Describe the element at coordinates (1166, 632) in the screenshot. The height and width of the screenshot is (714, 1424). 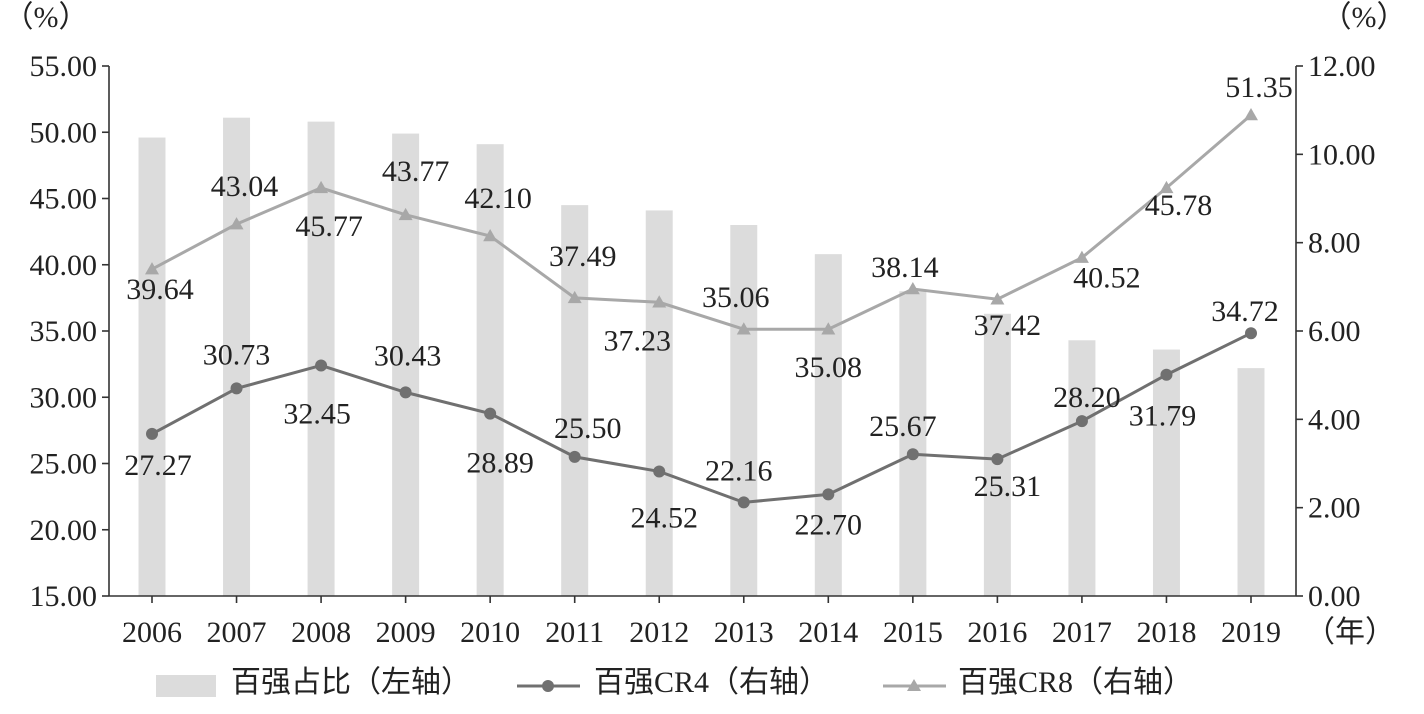
I see `x-tick-label: 2018` at that location.